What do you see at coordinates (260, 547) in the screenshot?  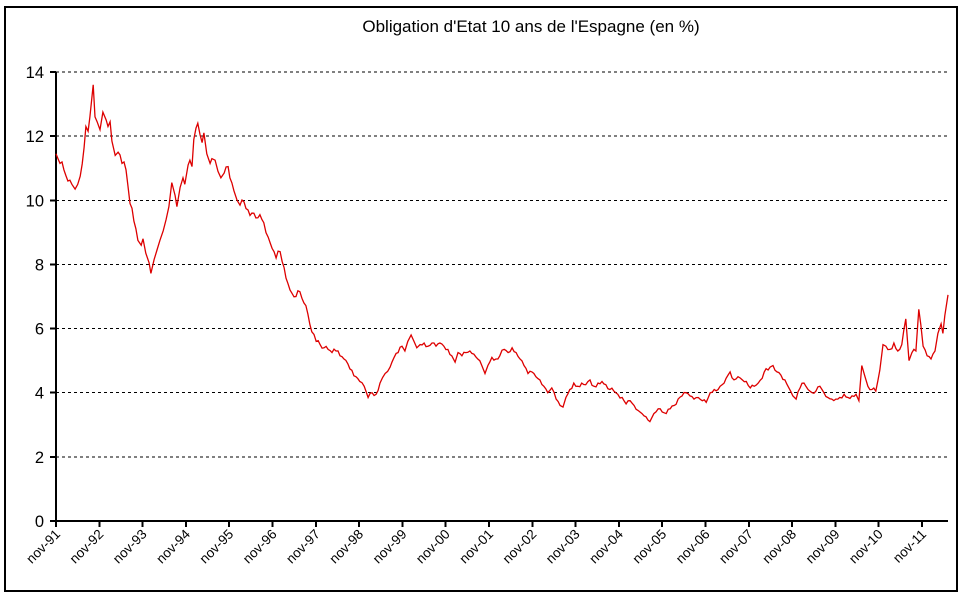 I see `x-tick-label: nov-96` at bounding box center [260, 547].